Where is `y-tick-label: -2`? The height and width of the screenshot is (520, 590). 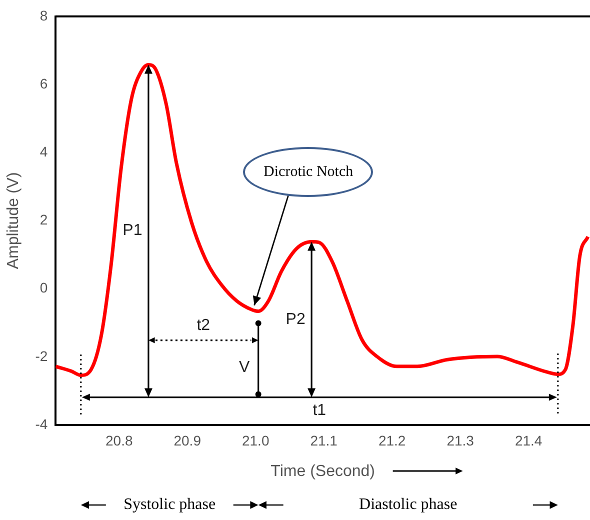 y-tick-label: -2 is located at coordinates (41, 356).